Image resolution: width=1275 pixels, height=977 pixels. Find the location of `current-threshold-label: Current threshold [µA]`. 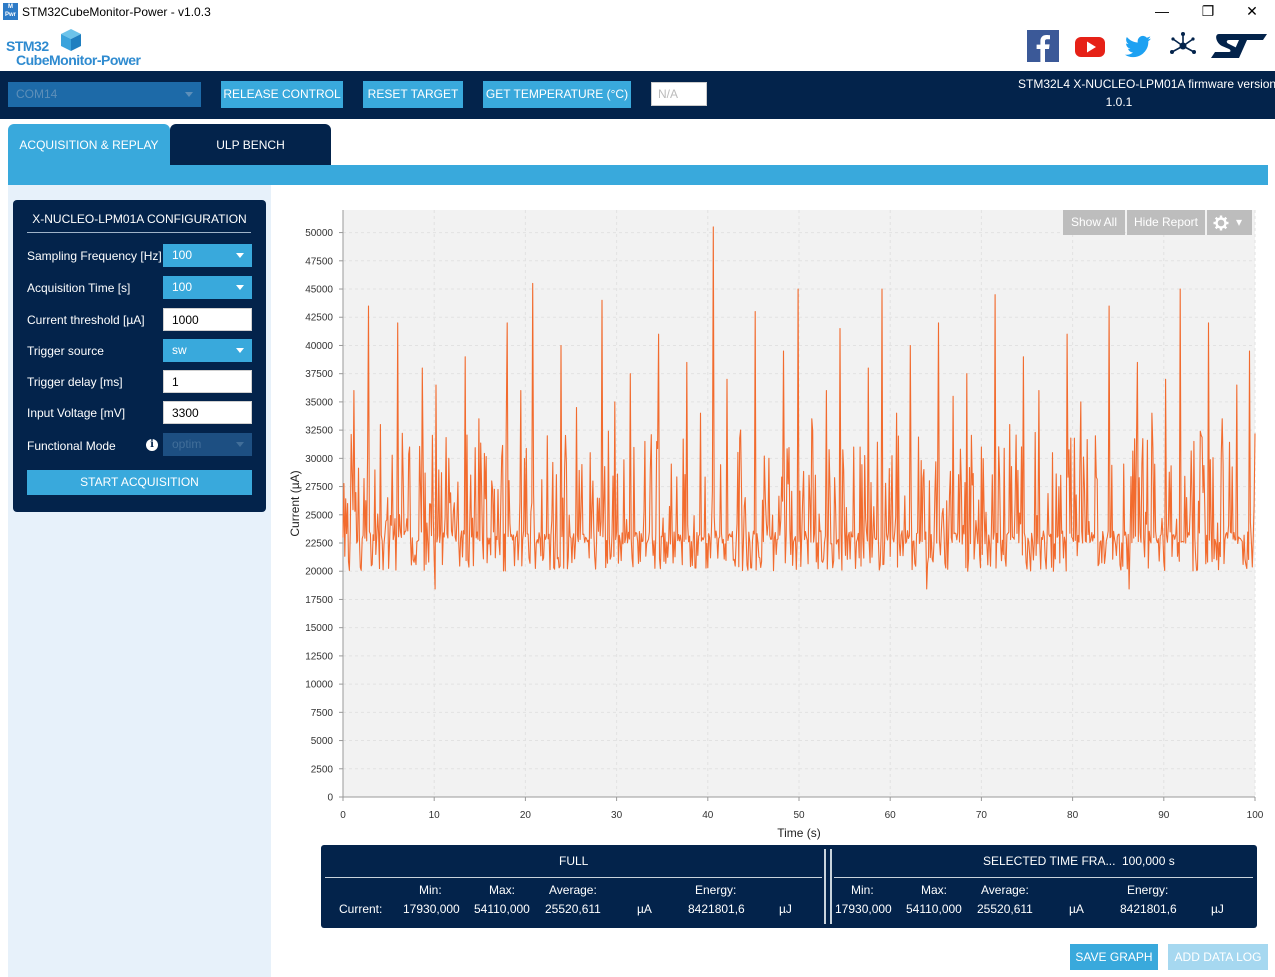

current-threshold-label: Current threshold [µA] is located at coordinates (86, 320).